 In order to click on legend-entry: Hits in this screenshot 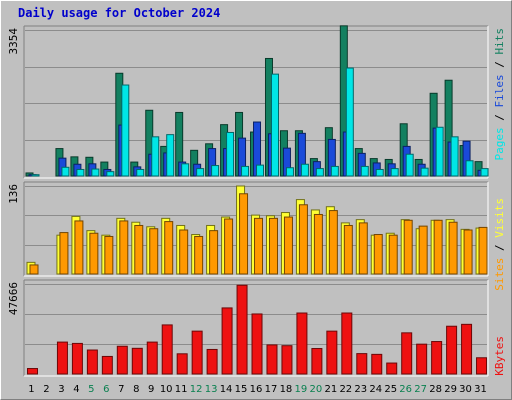, I will do `click(499, 41)`.